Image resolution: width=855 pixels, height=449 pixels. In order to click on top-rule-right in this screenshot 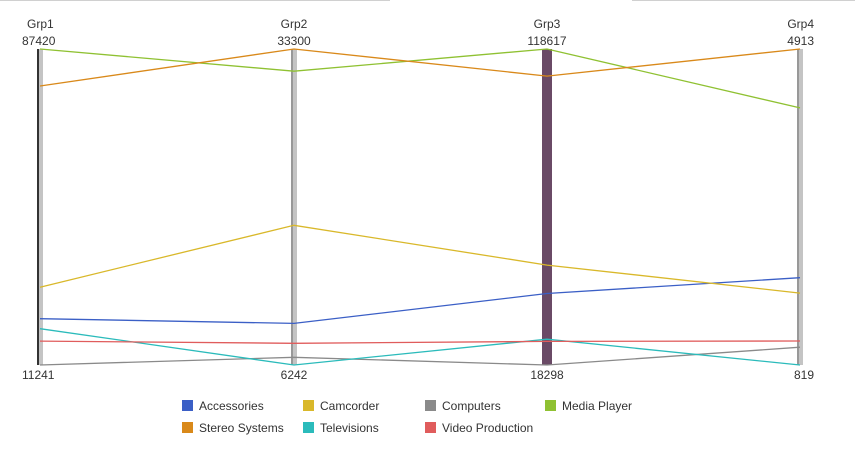, I will do `click(743, 0)`.